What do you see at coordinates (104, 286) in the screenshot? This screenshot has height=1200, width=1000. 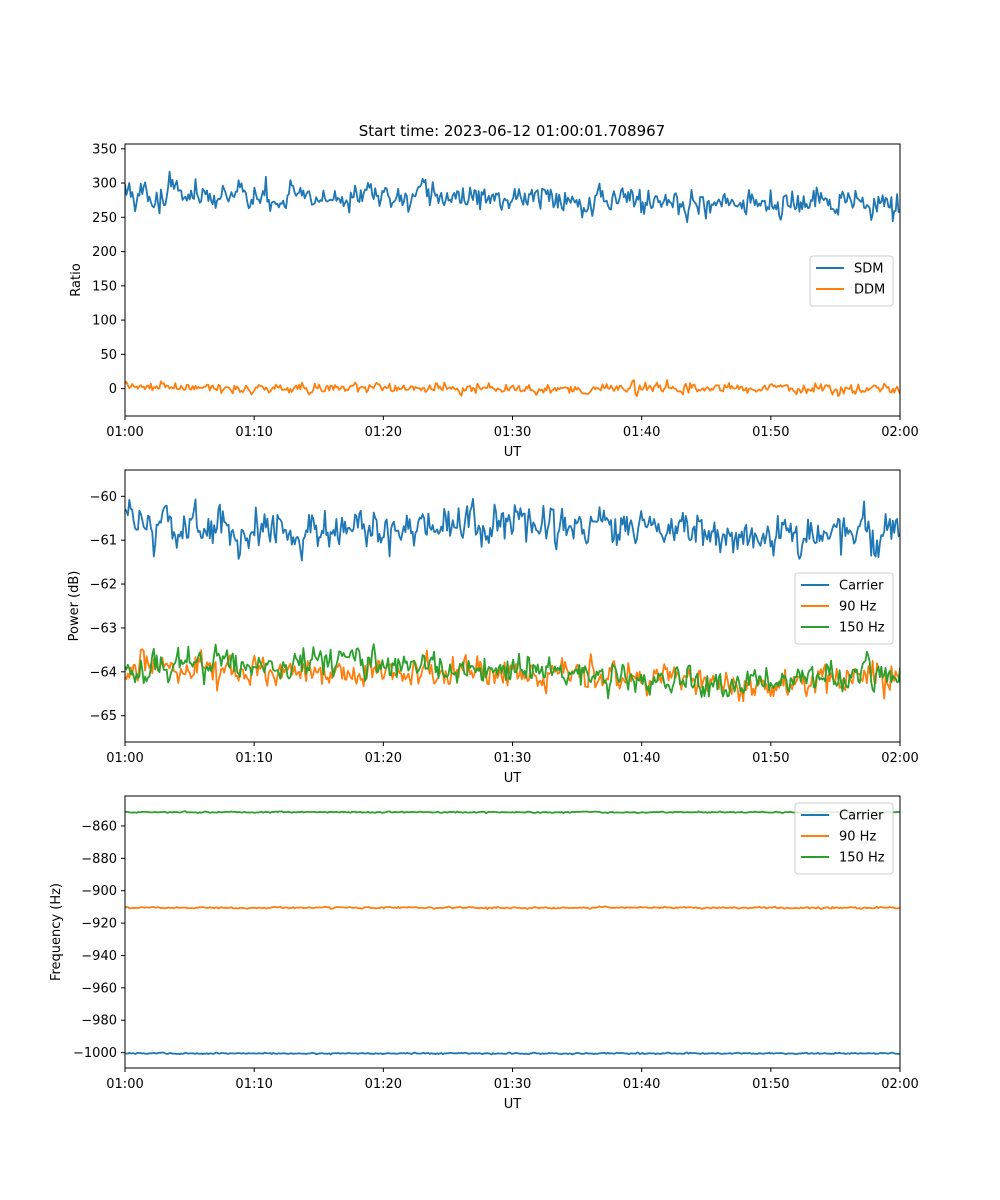 I see `y-tick-label: 150` at bounding box center [104, 286].